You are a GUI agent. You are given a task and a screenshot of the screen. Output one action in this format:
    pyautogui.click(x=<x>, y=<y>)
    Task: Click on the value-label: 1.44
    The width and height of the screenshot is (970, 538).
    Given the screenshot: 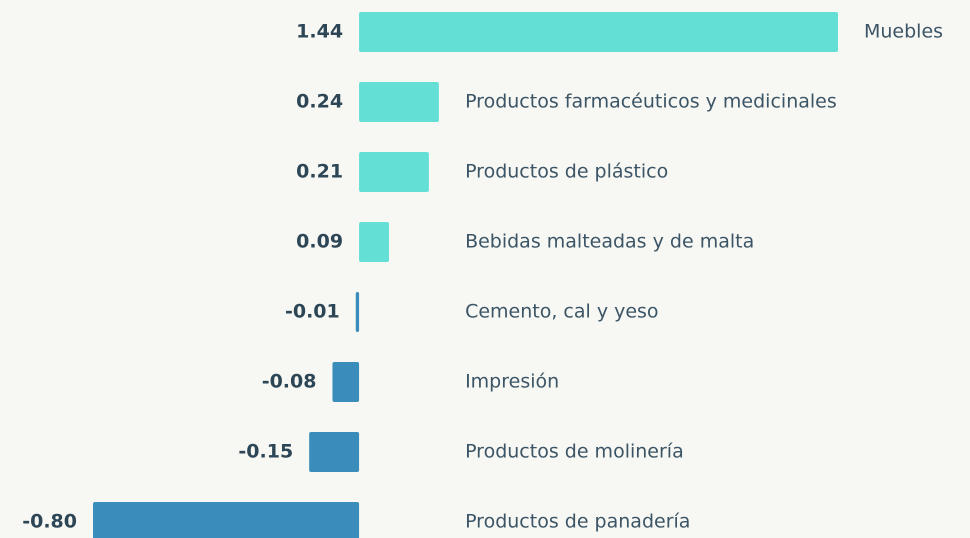 What is the action you would take?
    pyautogui.click(x=319, y=32)
    